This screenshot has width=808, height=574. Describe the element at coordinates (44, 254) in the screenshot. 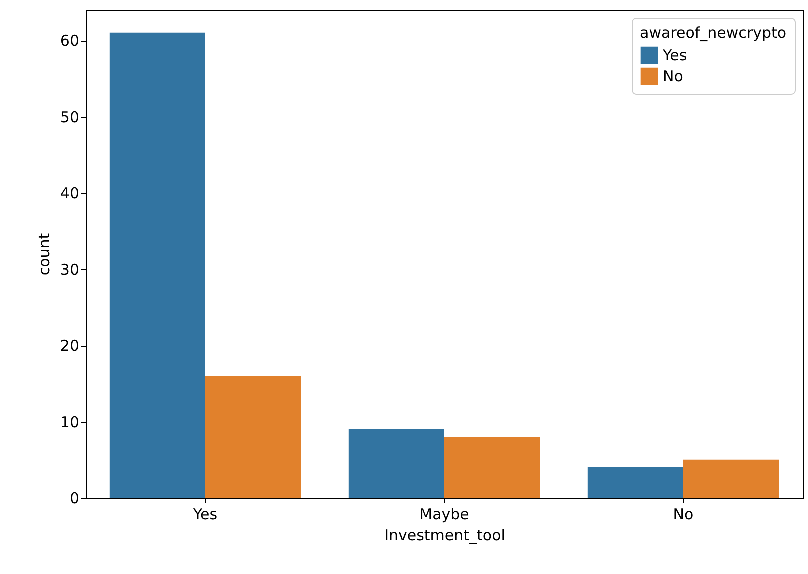

I see `y-axis-title: count` at that location.